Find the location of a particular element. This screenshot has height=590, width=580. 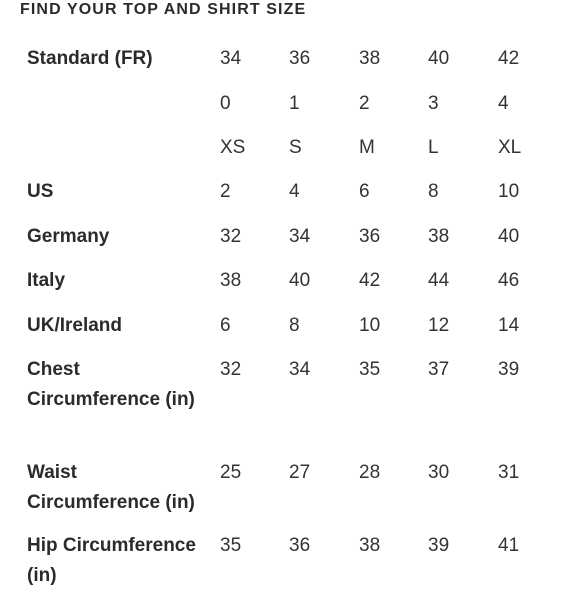

size-value: 37 is located at coordinates (439, 369).